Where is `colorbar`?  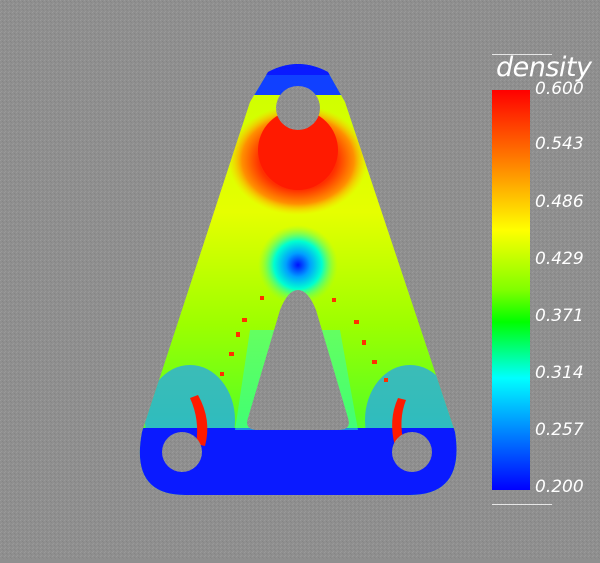
colorbar is located at coordinates (511, 290).